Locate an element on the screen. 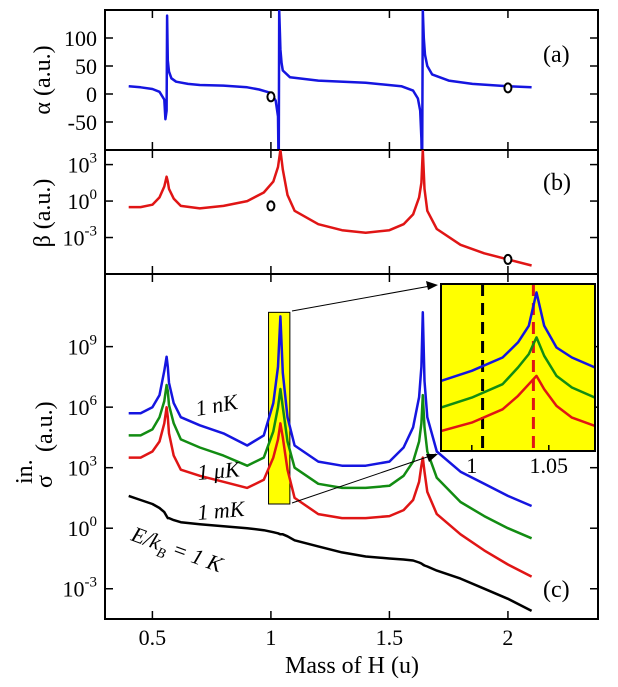 The width and height of the screenshot is (618, 687). panel-c-ylabel-sup: in. is located at coordinates (25, 471).